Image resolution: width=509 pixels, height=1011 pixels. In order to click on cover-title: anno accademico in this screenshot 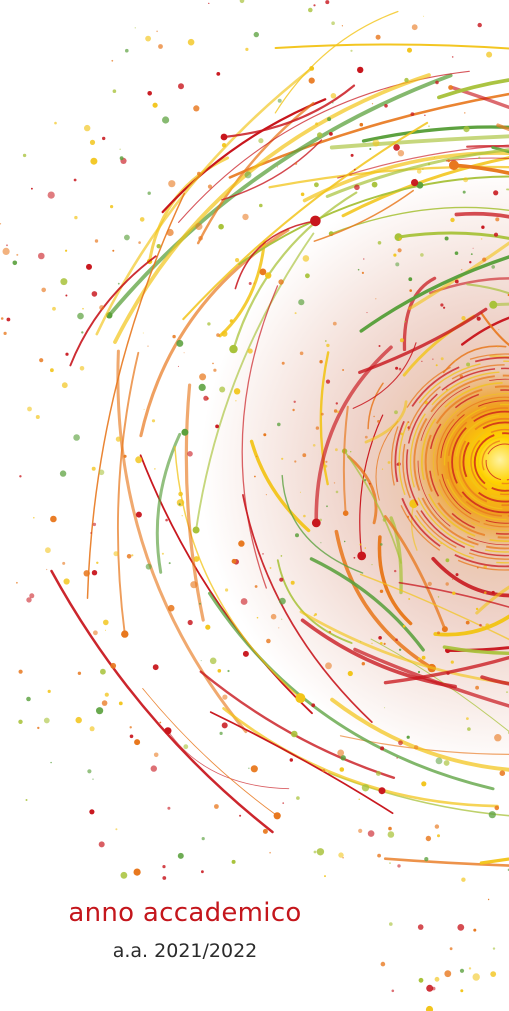, I will do `click(185, 913)`.